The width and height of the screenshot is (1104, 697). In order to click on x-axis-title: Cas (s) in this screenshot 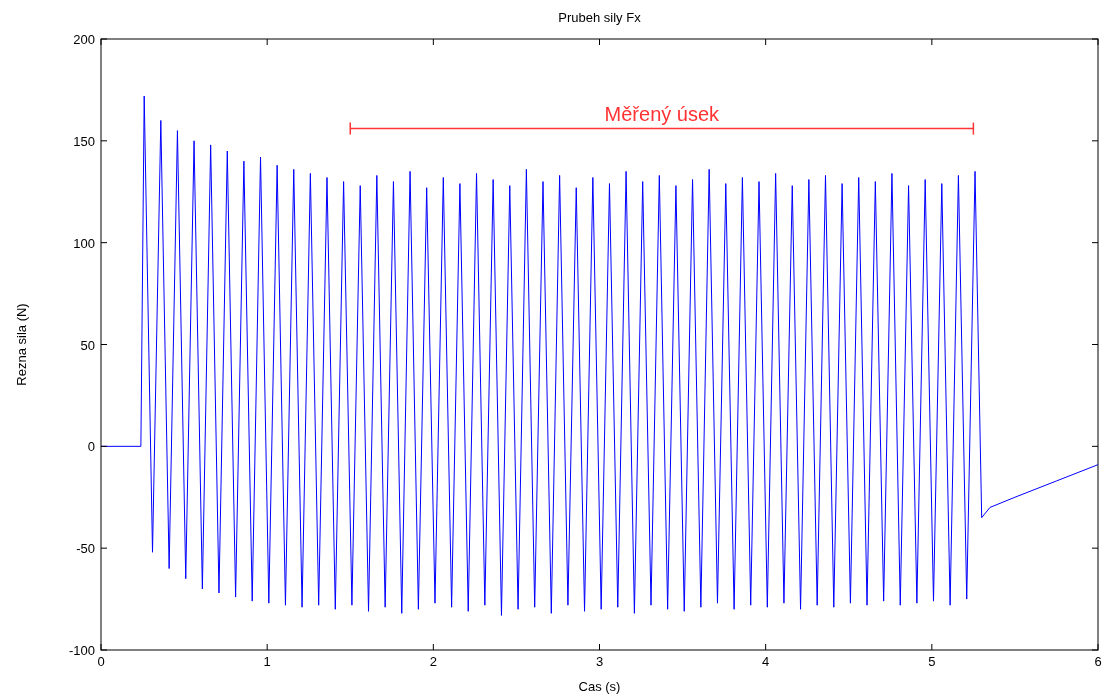, I will do `click(599, 686)`.